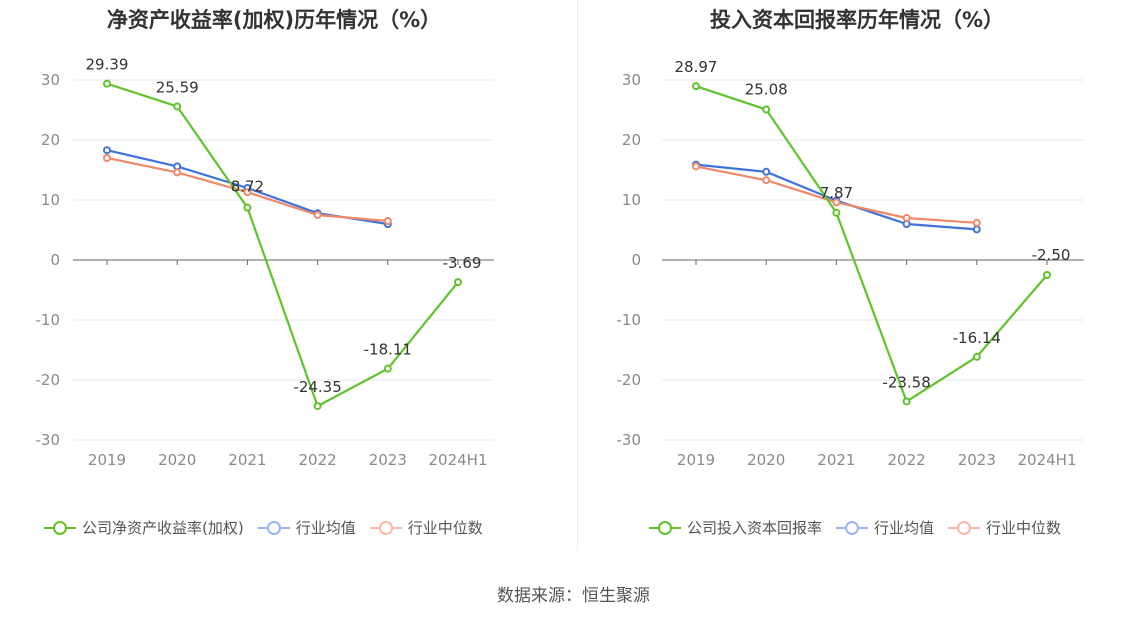  I want to click on data-label: -16.14, so click(977, 338).